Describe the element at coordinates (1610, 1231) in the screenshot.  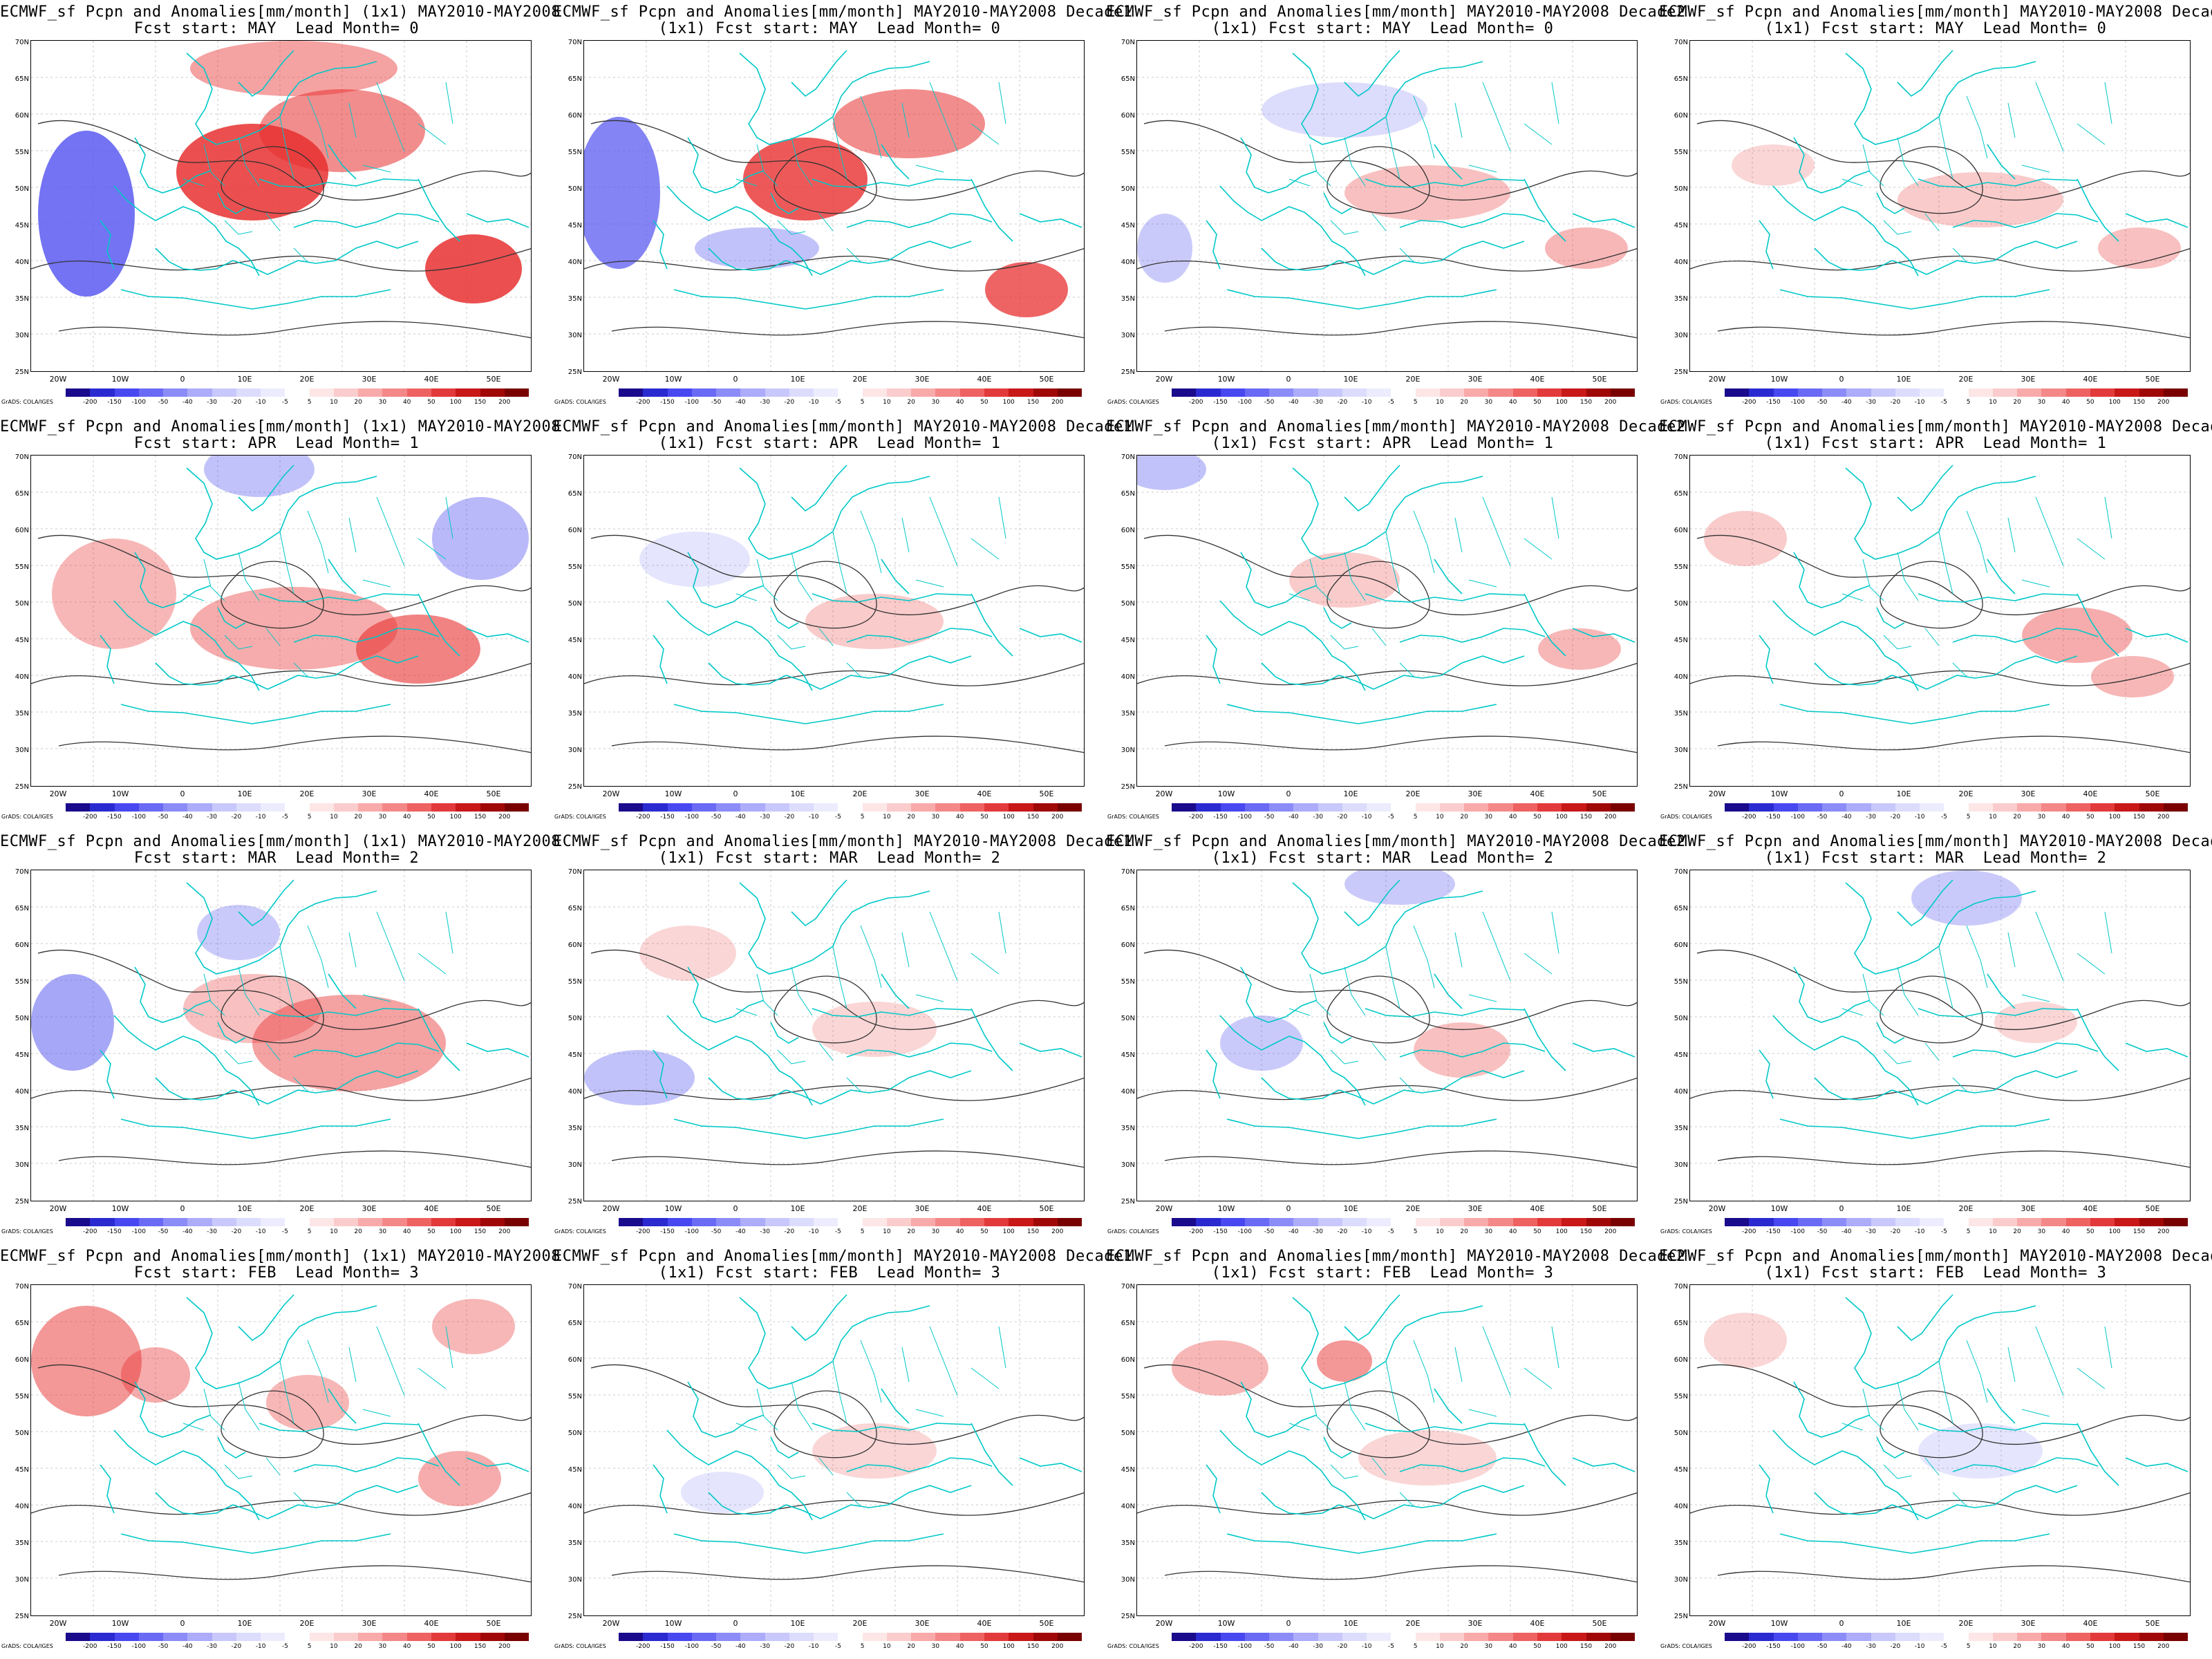
I see `colorbar-label: 200` at that location.